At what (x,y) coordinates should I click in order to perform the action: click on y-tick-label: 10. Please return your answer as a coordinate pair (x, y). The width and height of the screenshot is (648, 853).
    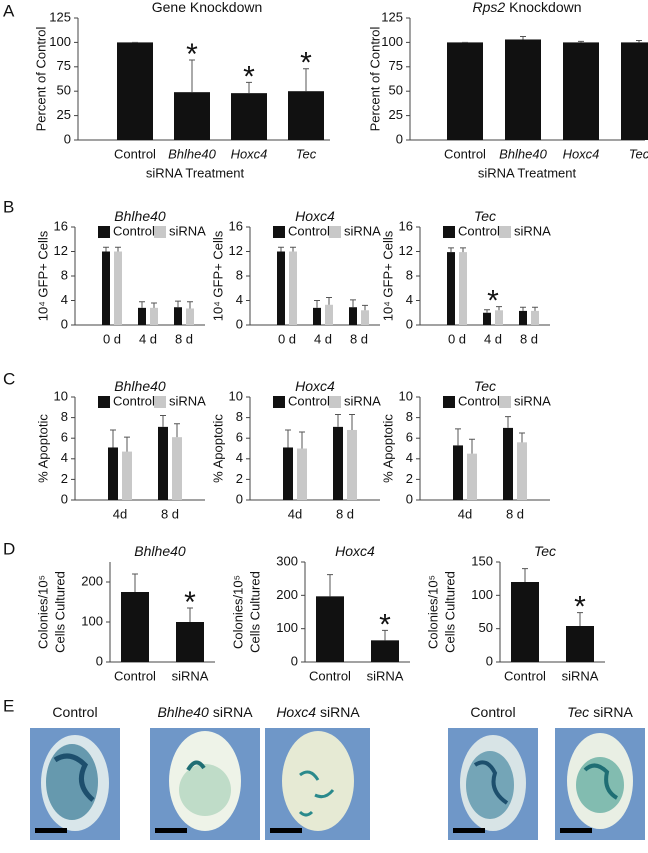
    Looking at the image, I should click on (406, 395).